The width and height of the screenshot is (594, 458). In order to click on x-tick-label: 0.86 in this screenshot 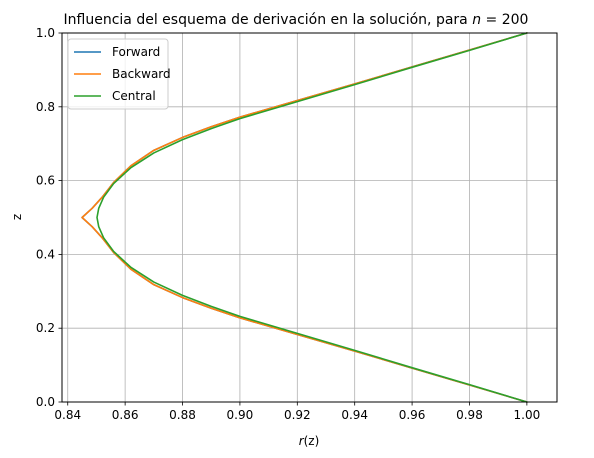, I will do `click(125, 415)`.